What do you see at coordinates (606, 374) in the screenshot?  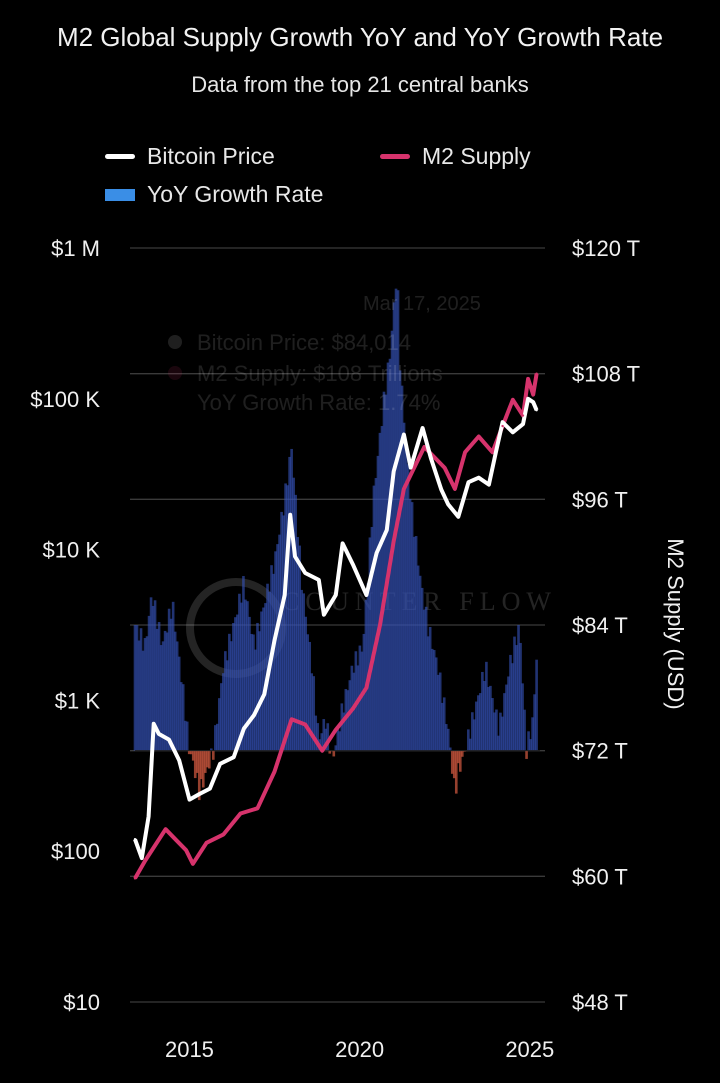 I see `right-tick-label: $108 T` at bounding box center [606, 374].